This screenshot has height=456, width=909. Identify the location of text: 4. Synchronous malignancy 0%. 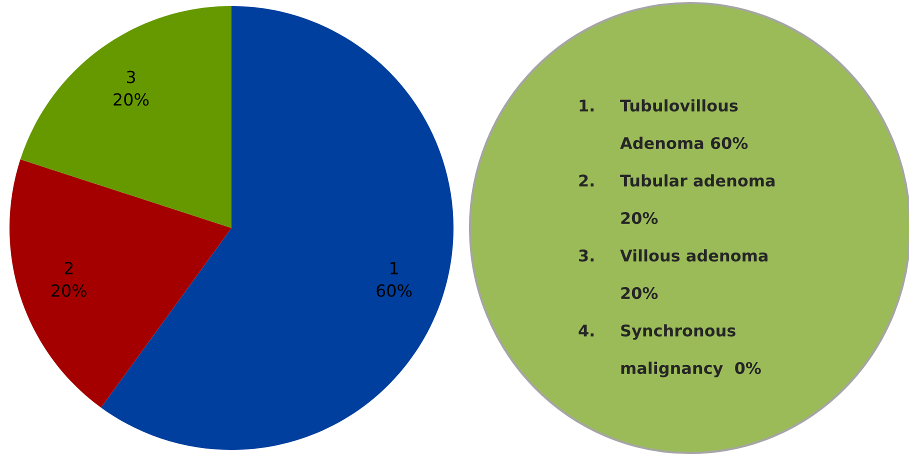
(669, 351).